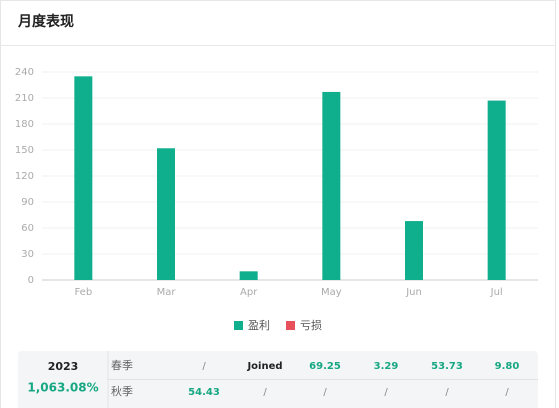  Describe the element at coordinates (122, 391) in the screenshot. I see `row-label: 秋季` at that location.